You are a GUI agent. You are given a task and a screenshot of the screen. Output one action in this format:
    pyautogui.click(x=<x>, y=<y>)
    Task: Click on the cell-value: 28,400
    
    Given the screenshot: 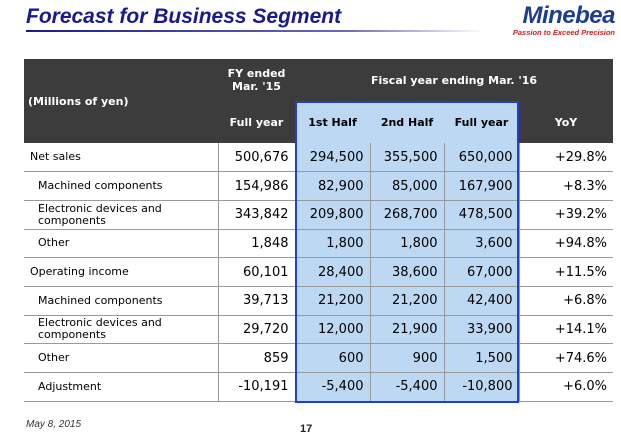 What is the action you would take?
    pyautogui.click(x=332, y=272)
    